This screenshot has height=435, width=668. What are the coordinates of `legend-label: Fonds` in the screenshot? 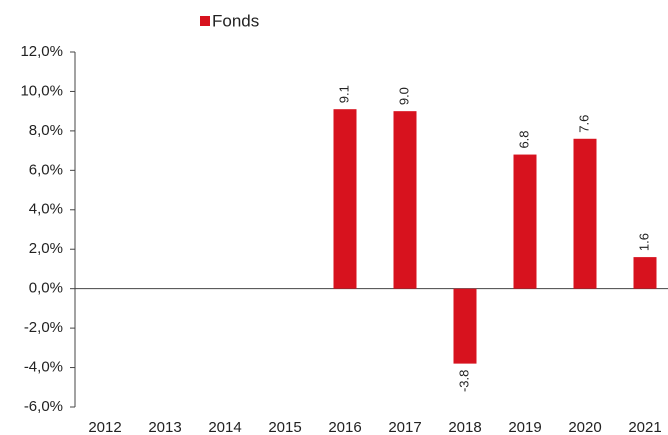 It's located at (235, 20).